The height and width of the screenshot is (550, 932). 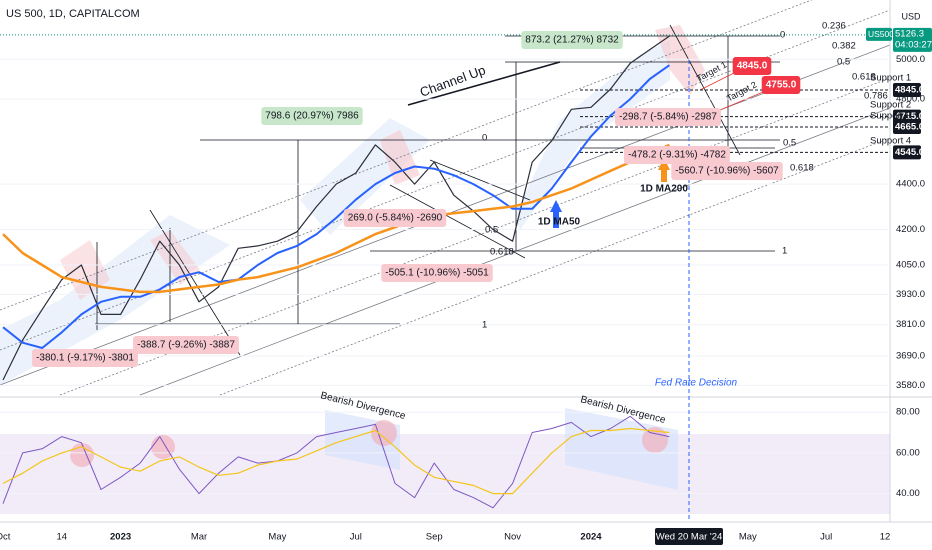 I want to click on y-tick-label: 3580.0, so click(x=910, y=385).